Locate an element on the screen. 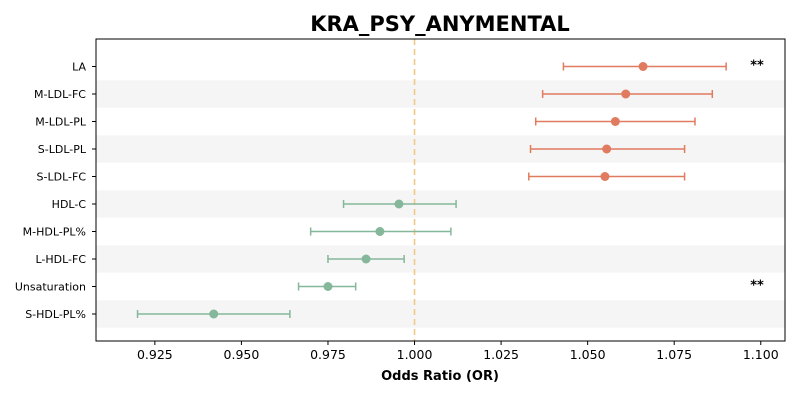 The width and height of the screenshot is (800, 400). y-tick-label: M-LDL-PL is located at coordinates (61, 122).